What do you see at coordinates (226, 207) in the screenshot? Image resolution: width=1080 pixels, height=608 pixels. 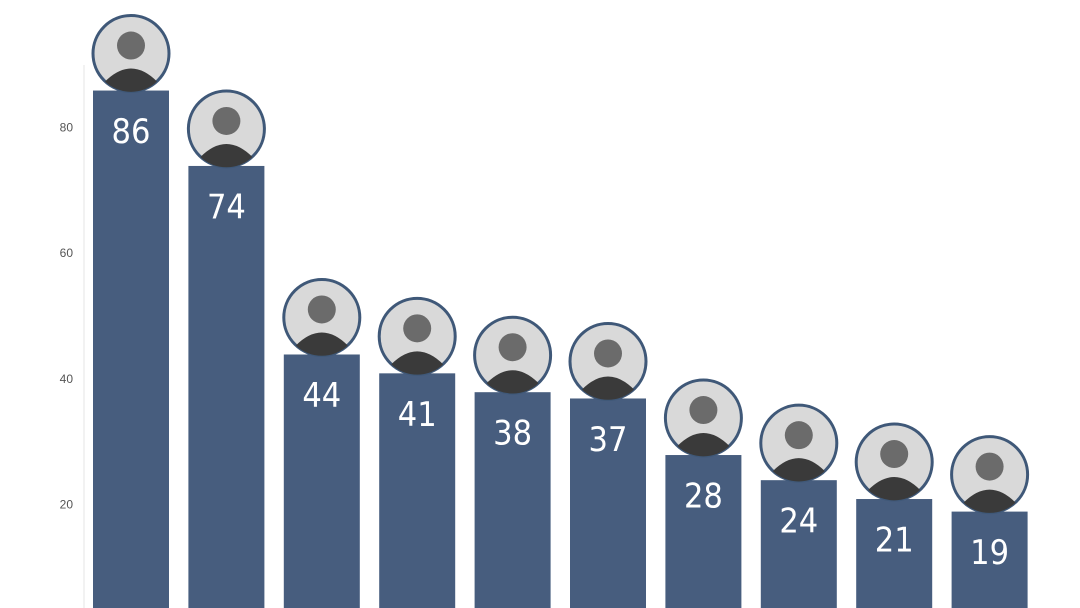 I see `value-label: 74` at bounding box center [226, 207].